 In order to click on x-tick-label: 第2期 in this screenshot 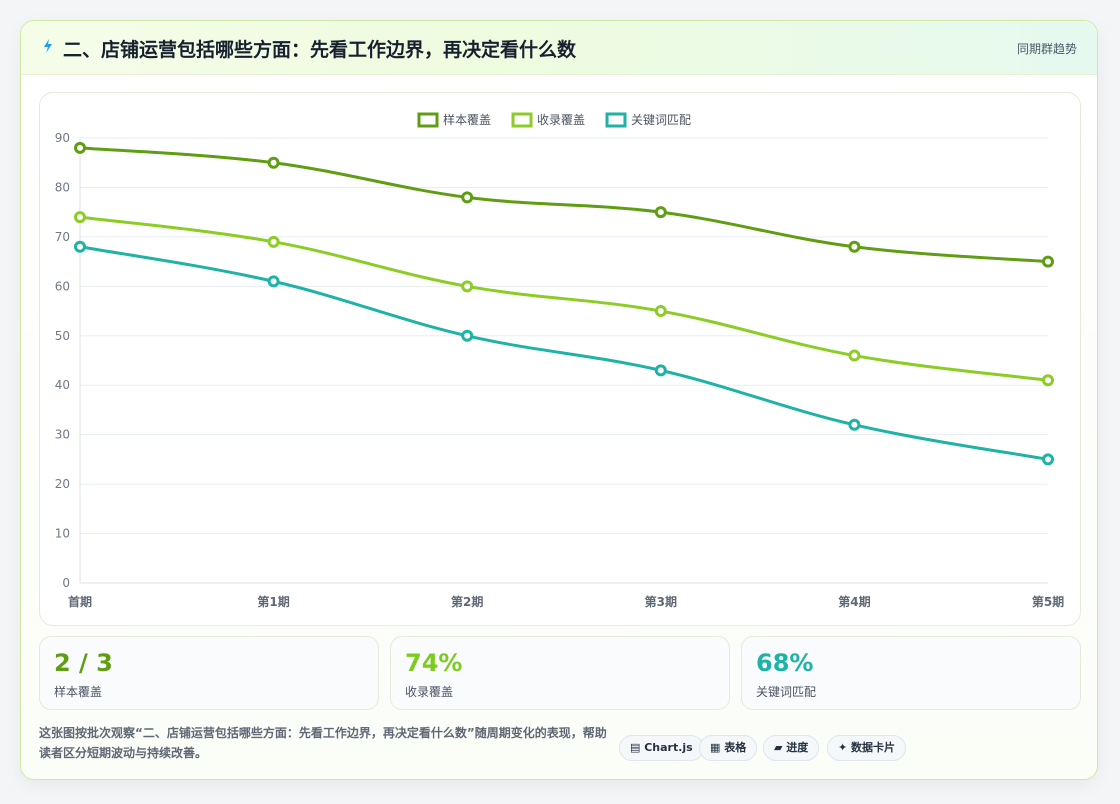, I will do `click(467, 601)`.